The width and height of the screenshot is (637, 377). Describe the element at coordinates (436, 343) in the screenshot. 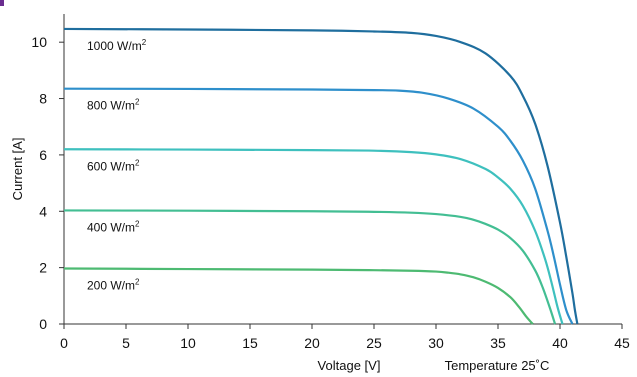

I see `x-tick-label: 30` at that location.